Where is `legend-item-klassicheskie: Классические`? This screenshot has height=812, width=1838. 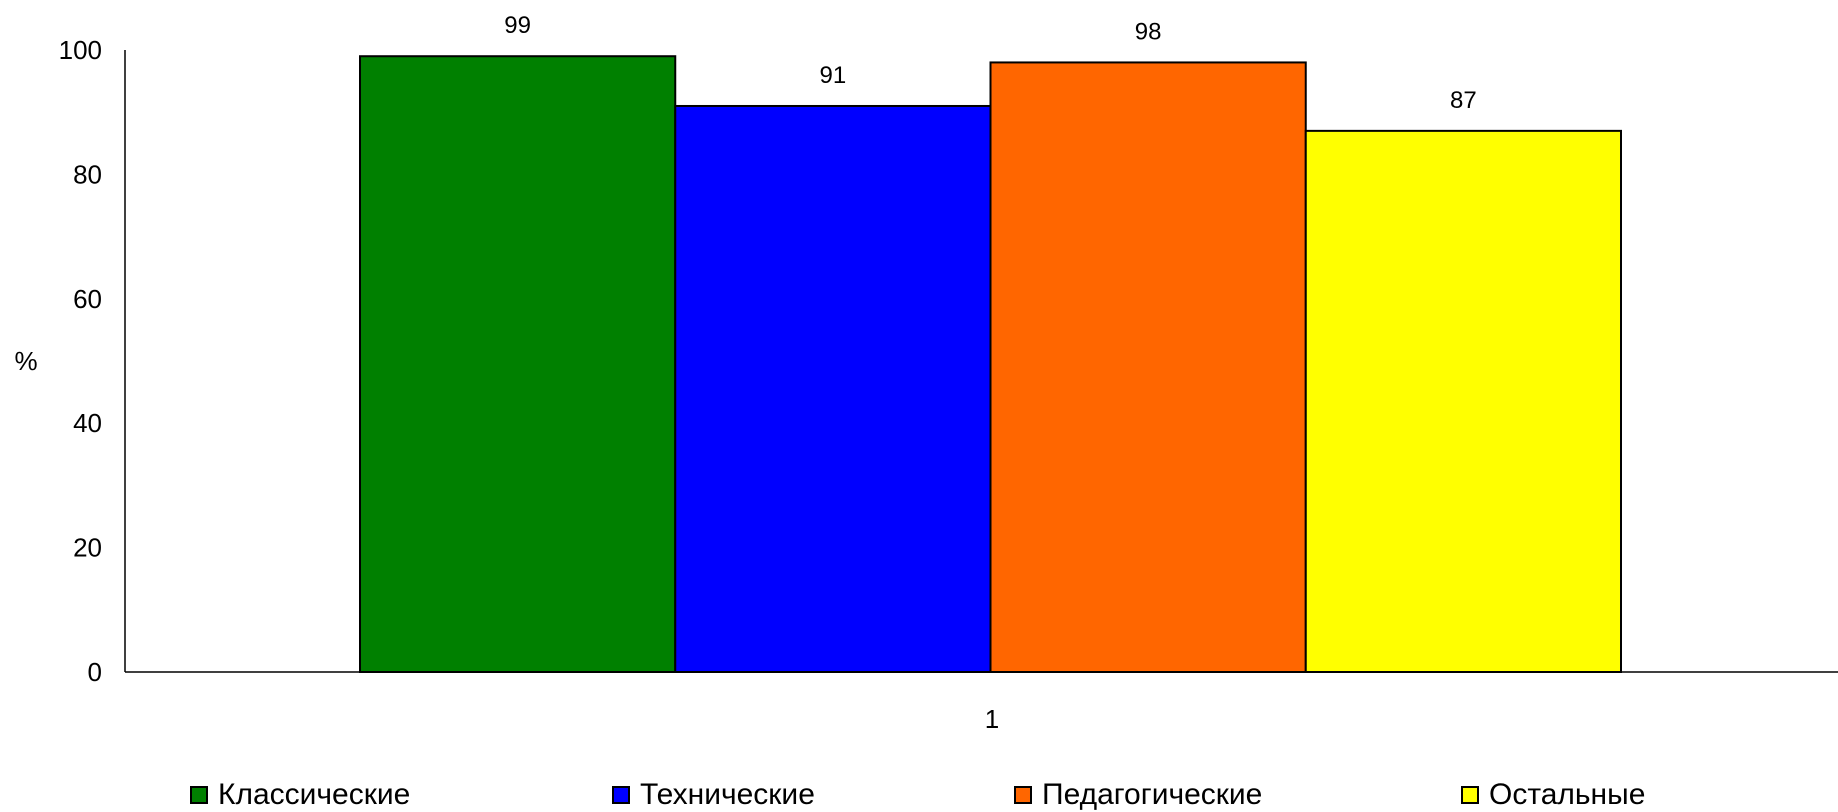 legend-item-klassicheskie: Классические is located at coordinates (300, 795).